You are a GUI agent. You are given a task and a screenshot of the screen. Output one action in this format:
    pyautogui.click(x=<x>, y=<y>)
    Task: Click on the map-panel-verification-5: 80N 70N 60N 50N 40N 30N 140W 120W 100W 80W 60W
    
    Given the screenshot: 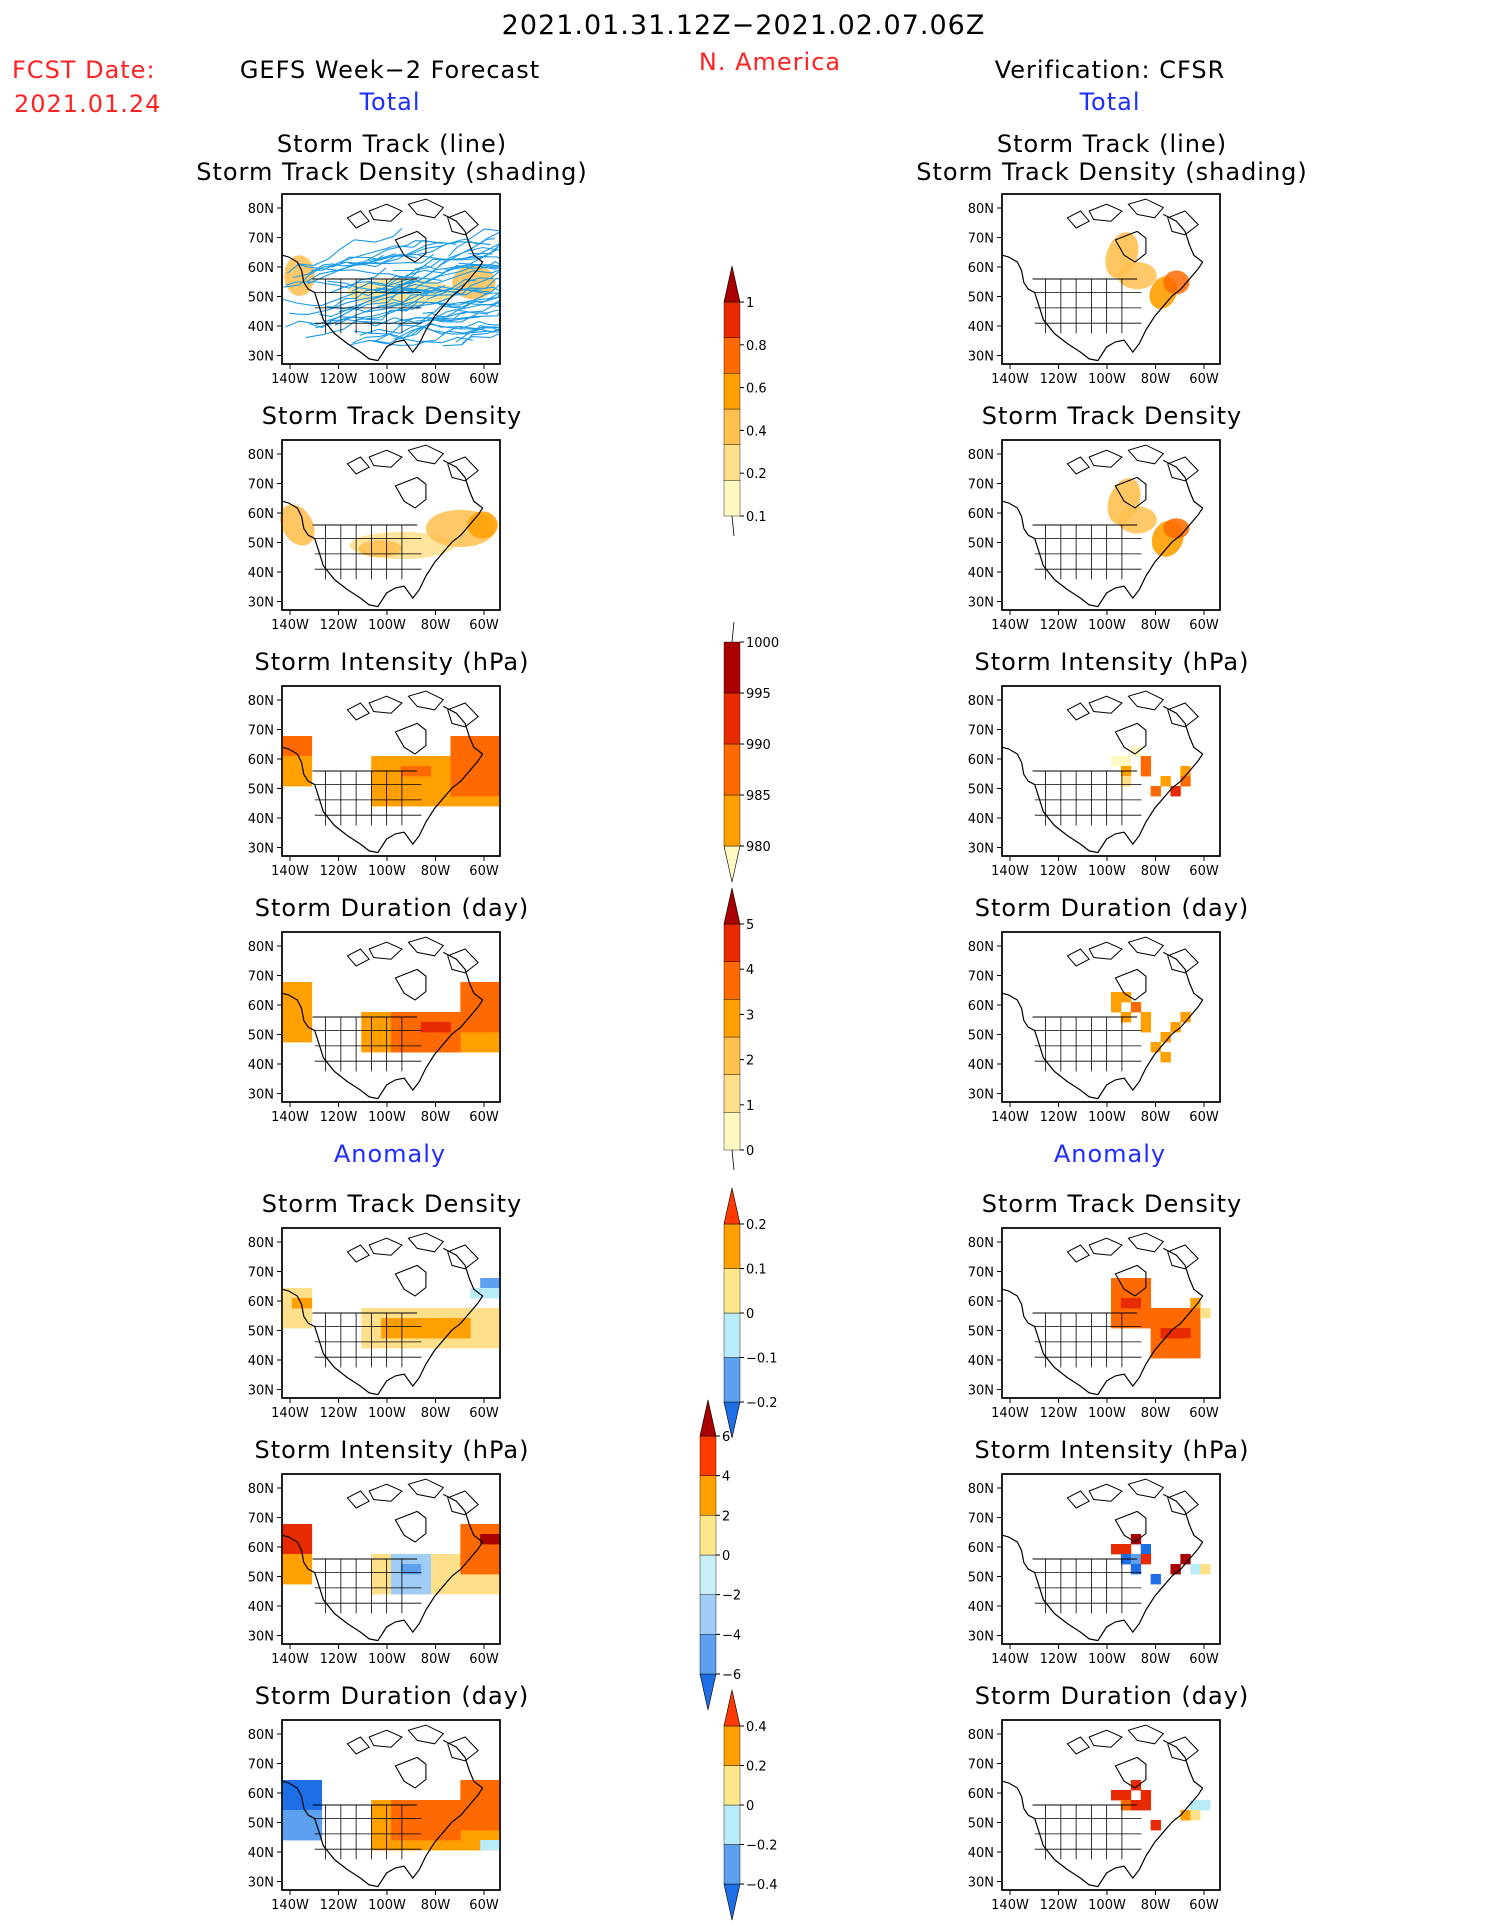 What is the action you would take?
    pyautogui.click(x=1094, y=1570)
    